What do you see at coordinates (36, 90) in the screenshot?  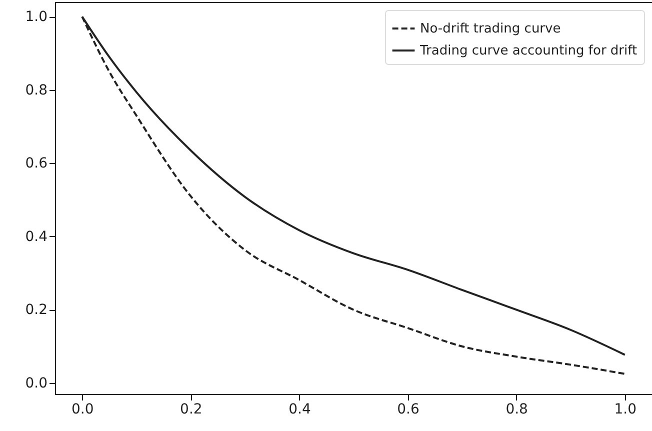 I see `y-tick-label: 0.8` at bounding box center [36, 90].